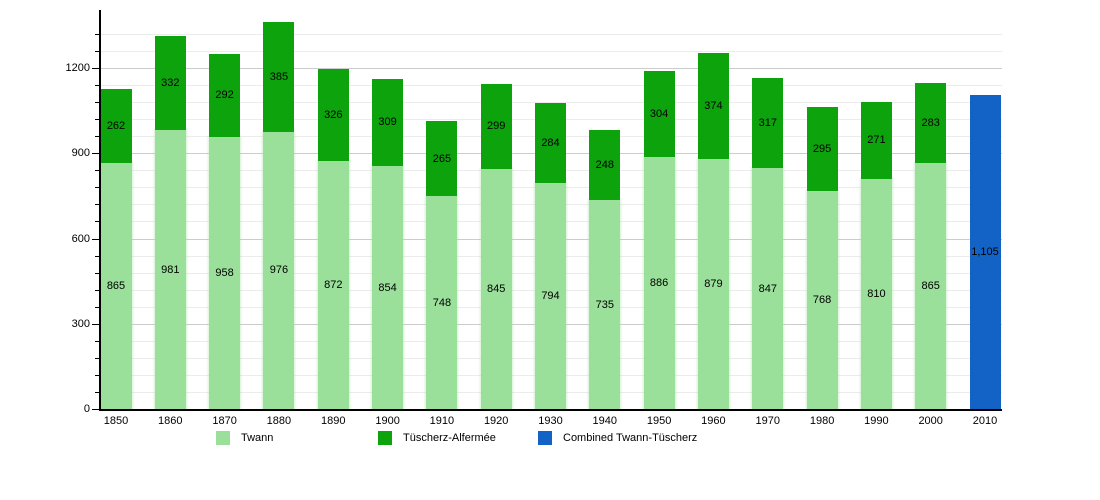 The image size is (1100, 500). What do you see at coordinates (388, 287) in the screenshot?
I see `bar-segment-1900-s0` at bounding box center [388, 287].